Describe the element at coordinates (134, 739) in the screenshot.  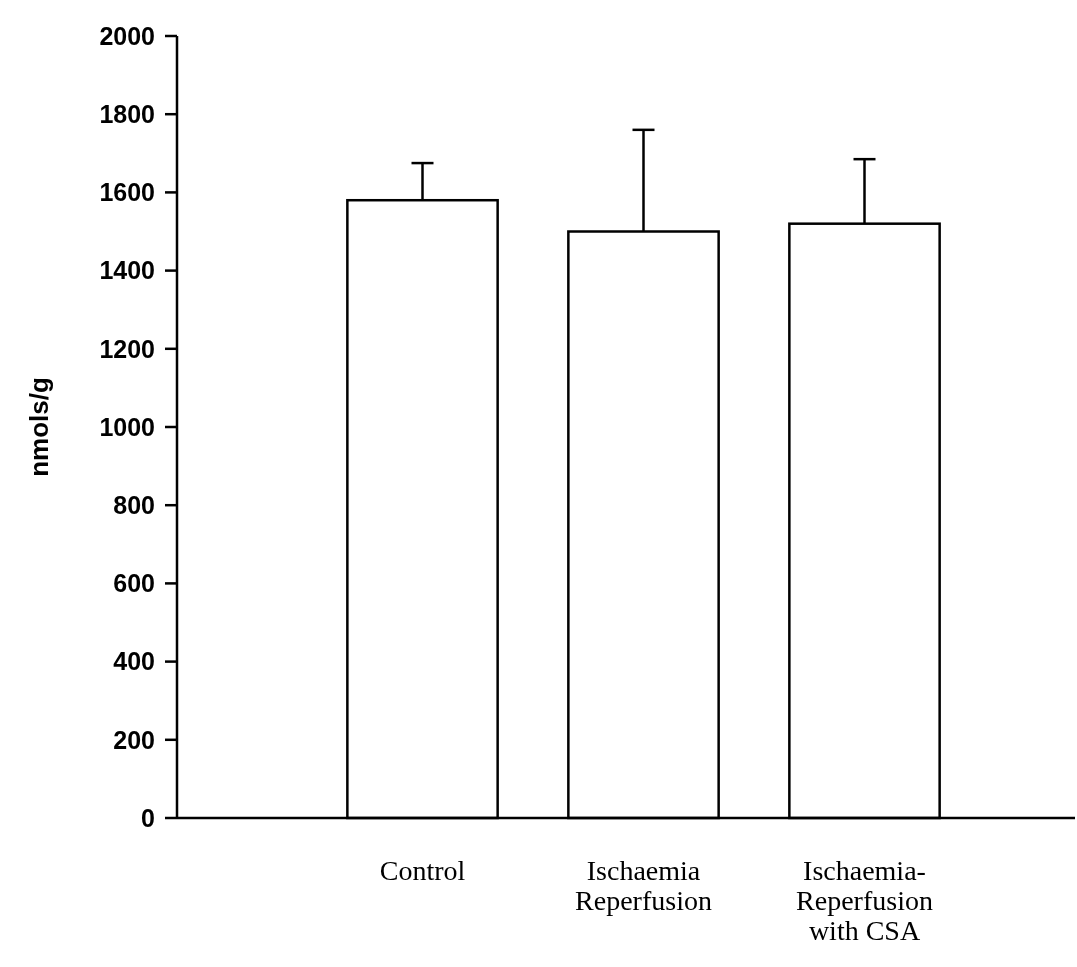
I see `y-tick-label: 200` at that location.